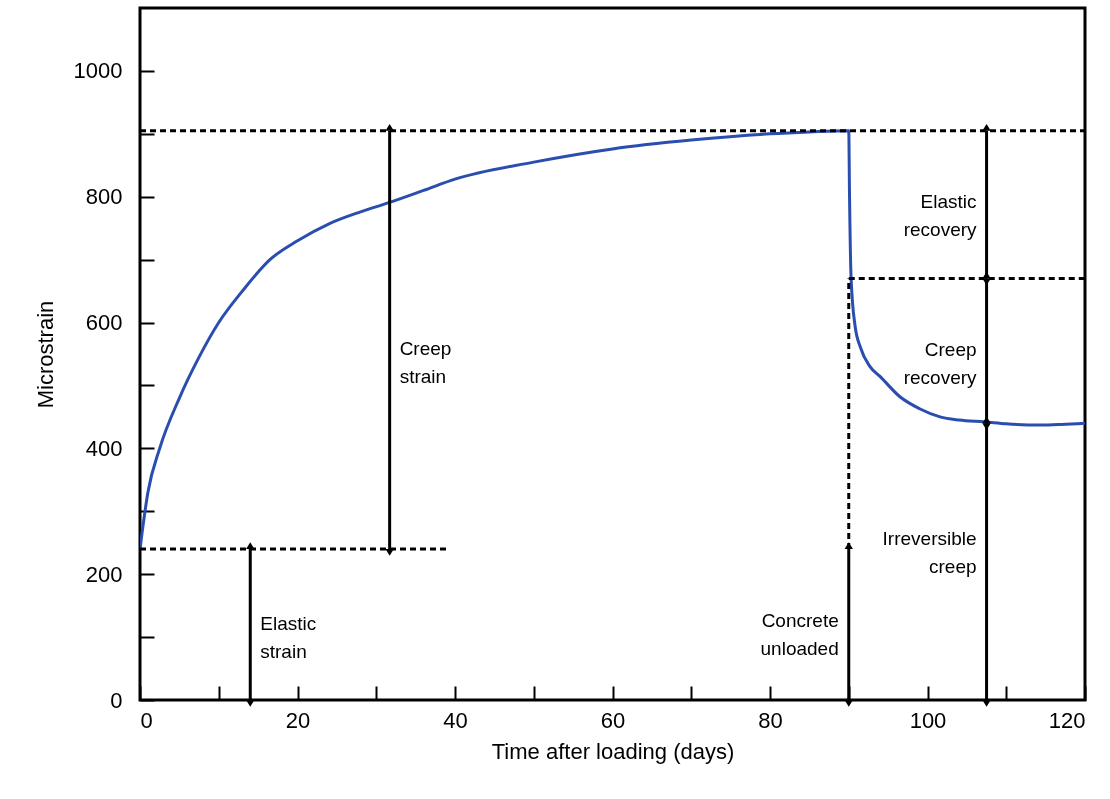 This screenshot has height=799, width=1110. Describe the element at coordinates (104, 574) in the screenshot. I see `y-tick-label: 200` at that location.